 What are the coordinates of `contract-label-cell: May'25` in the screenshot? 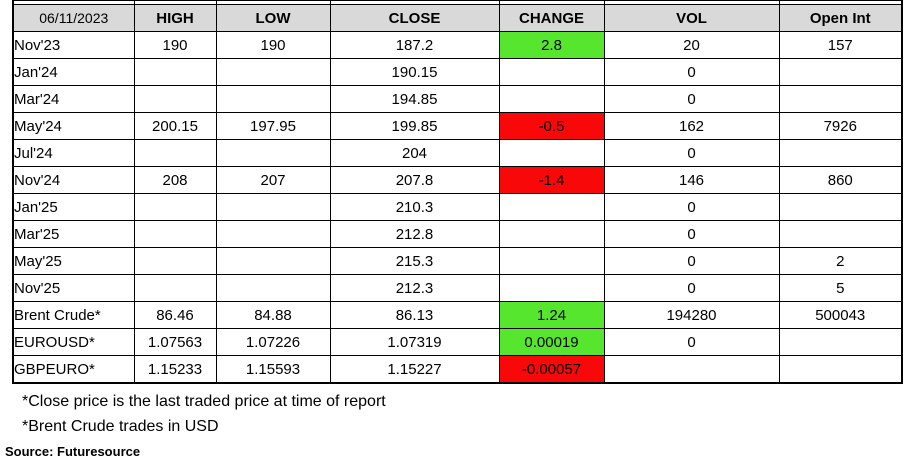 It's located at (73, 261).